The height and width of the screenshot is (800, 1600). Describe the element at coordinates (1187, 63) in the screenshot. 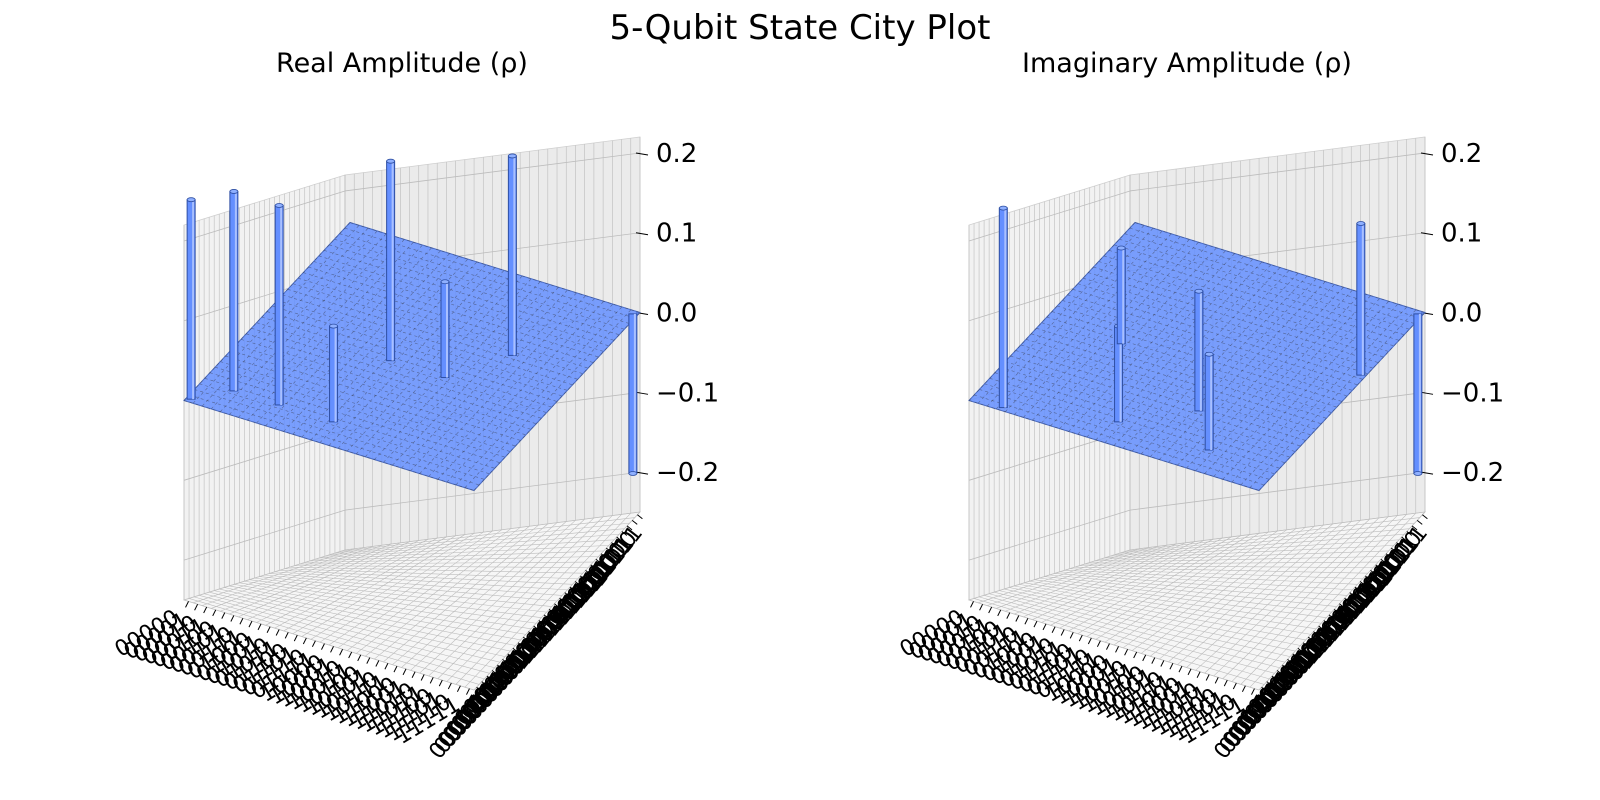

I see `imaginary-amplitude-title: Imaginary Amplitude (ρ)` at that location.